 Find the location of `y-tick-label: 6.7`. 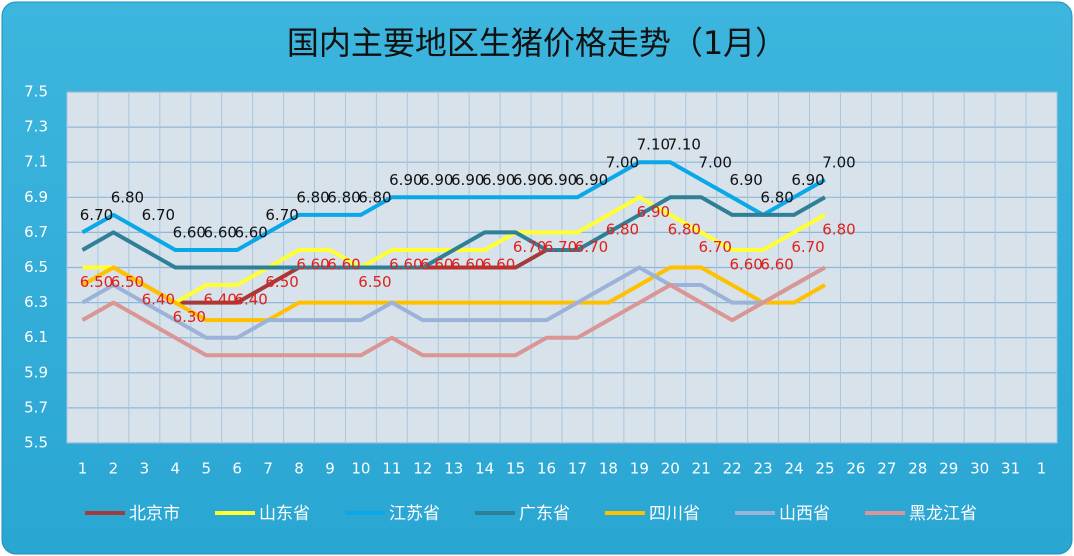

y-tick-label: 6.7 is located at coordinates (36, 232).